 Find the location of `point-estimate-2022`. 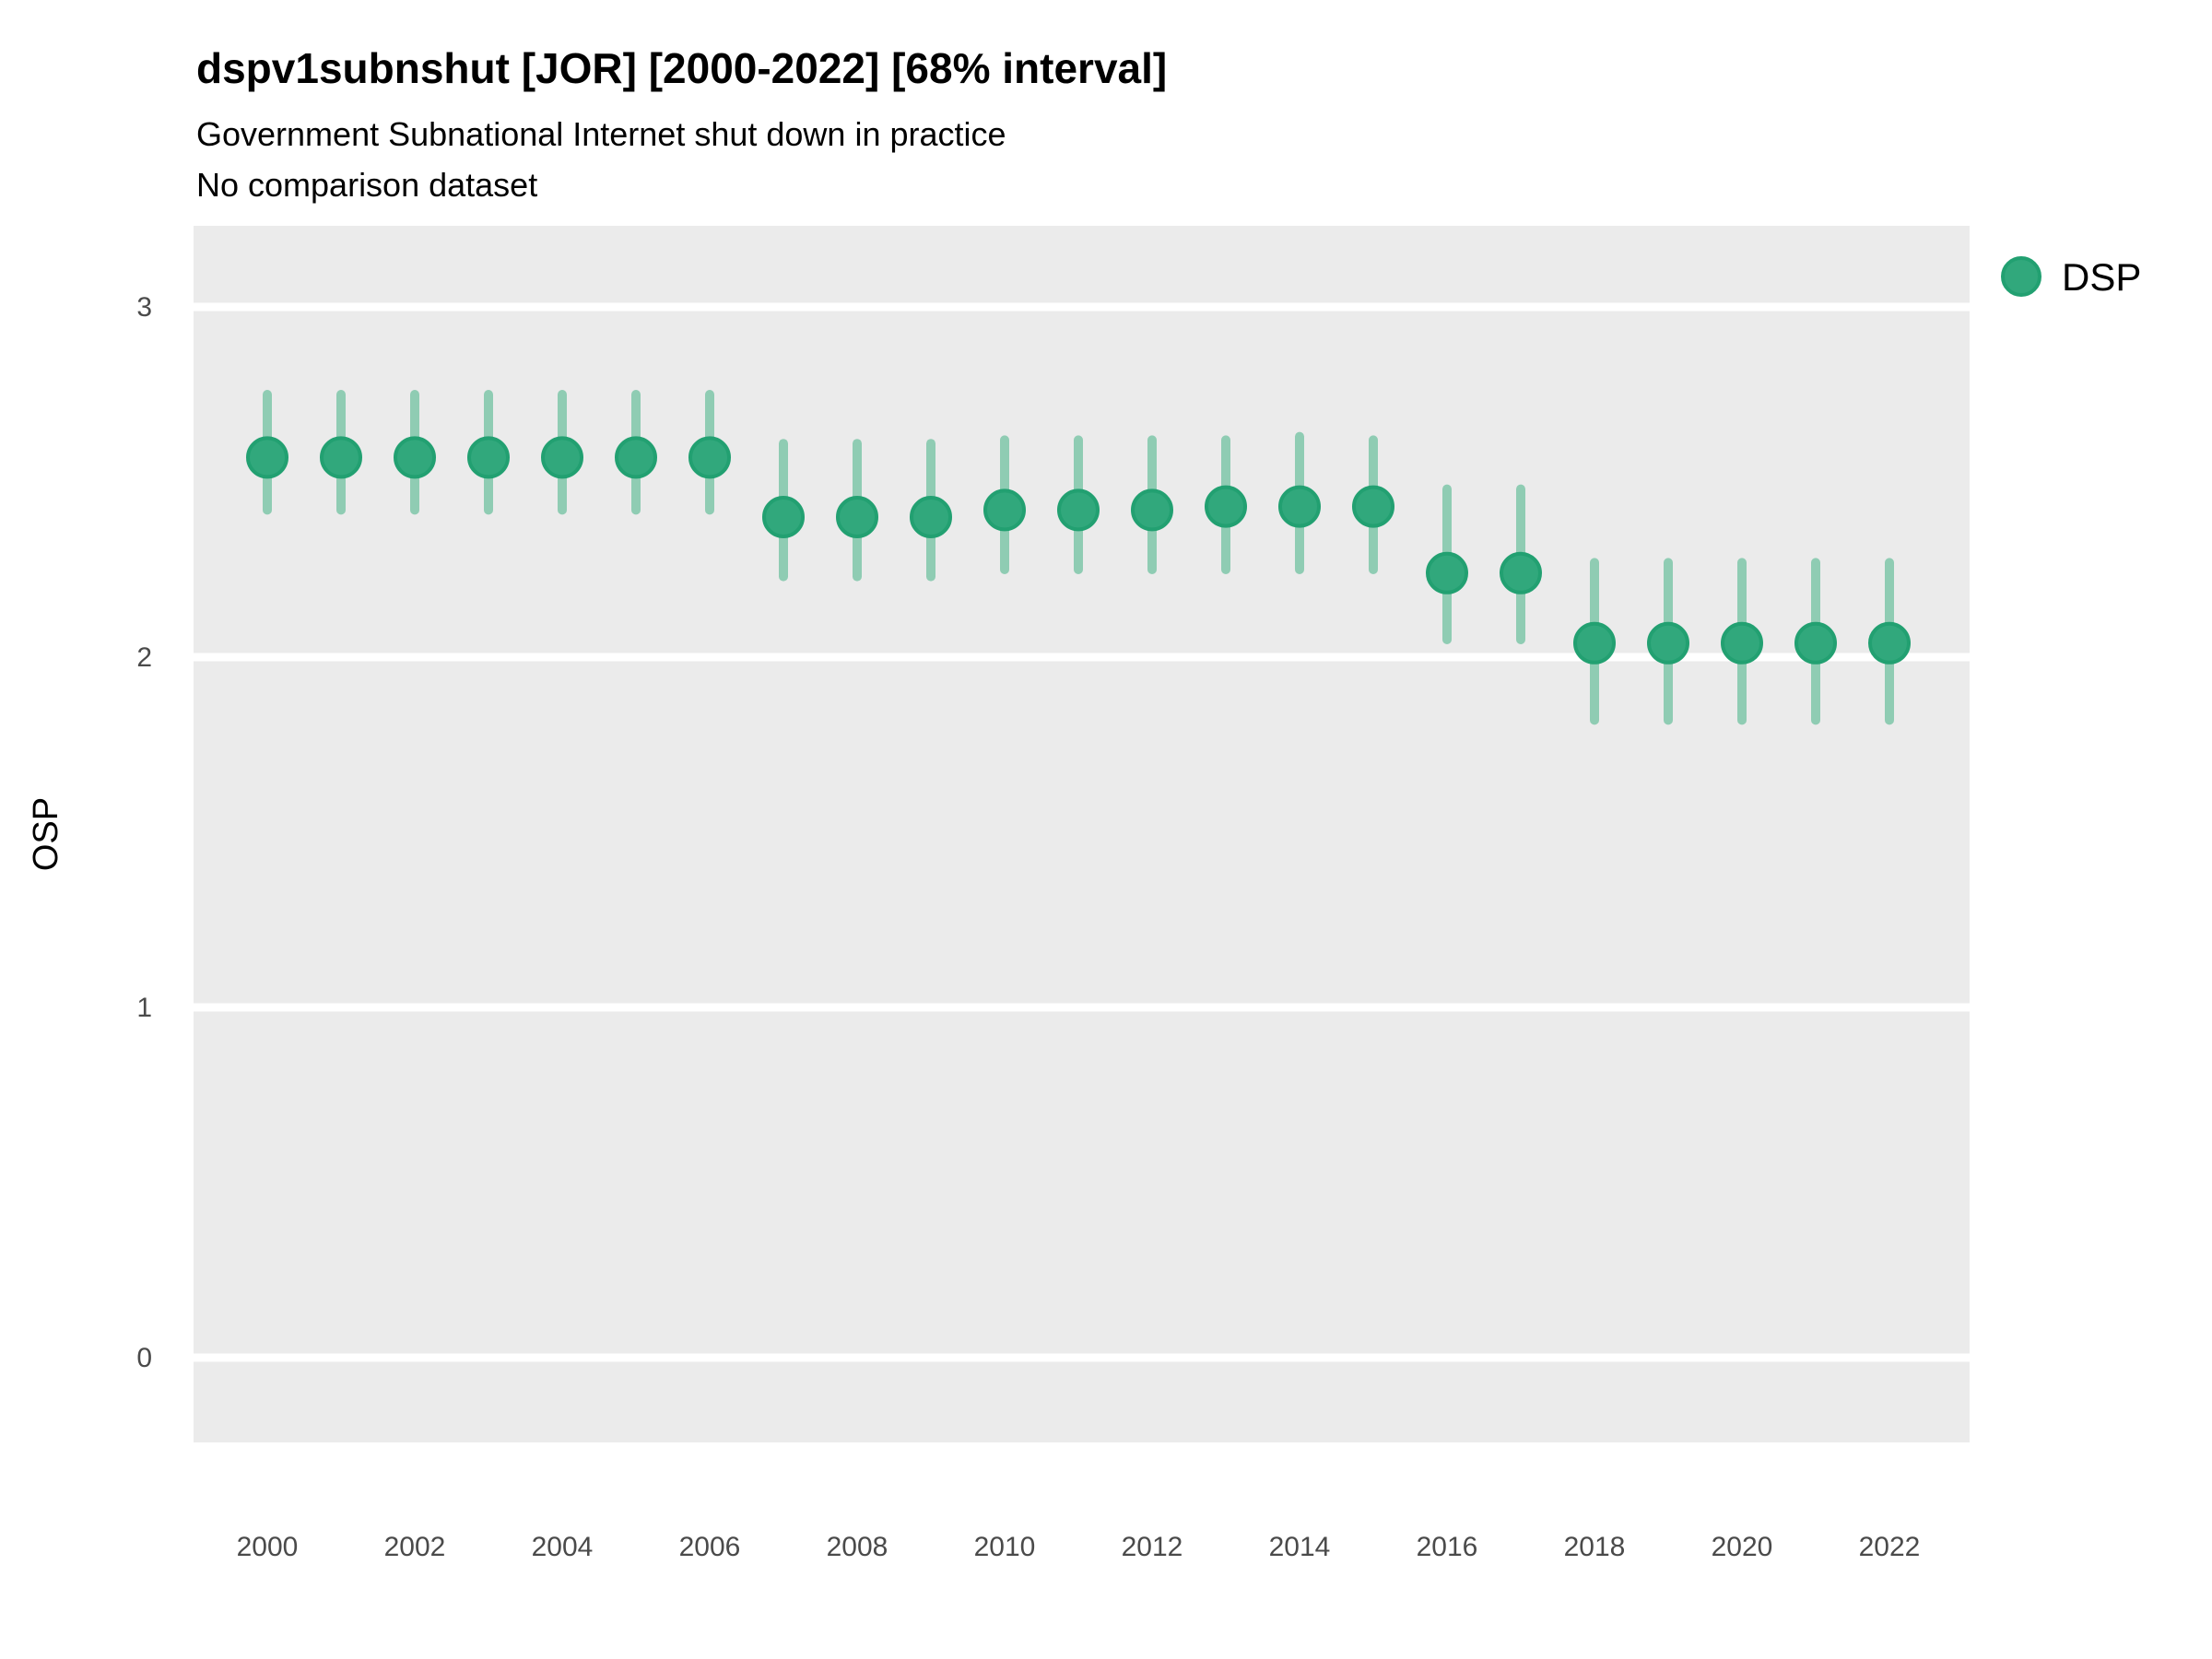

point-estimate-2022 is located at coordinates (1889, 643).